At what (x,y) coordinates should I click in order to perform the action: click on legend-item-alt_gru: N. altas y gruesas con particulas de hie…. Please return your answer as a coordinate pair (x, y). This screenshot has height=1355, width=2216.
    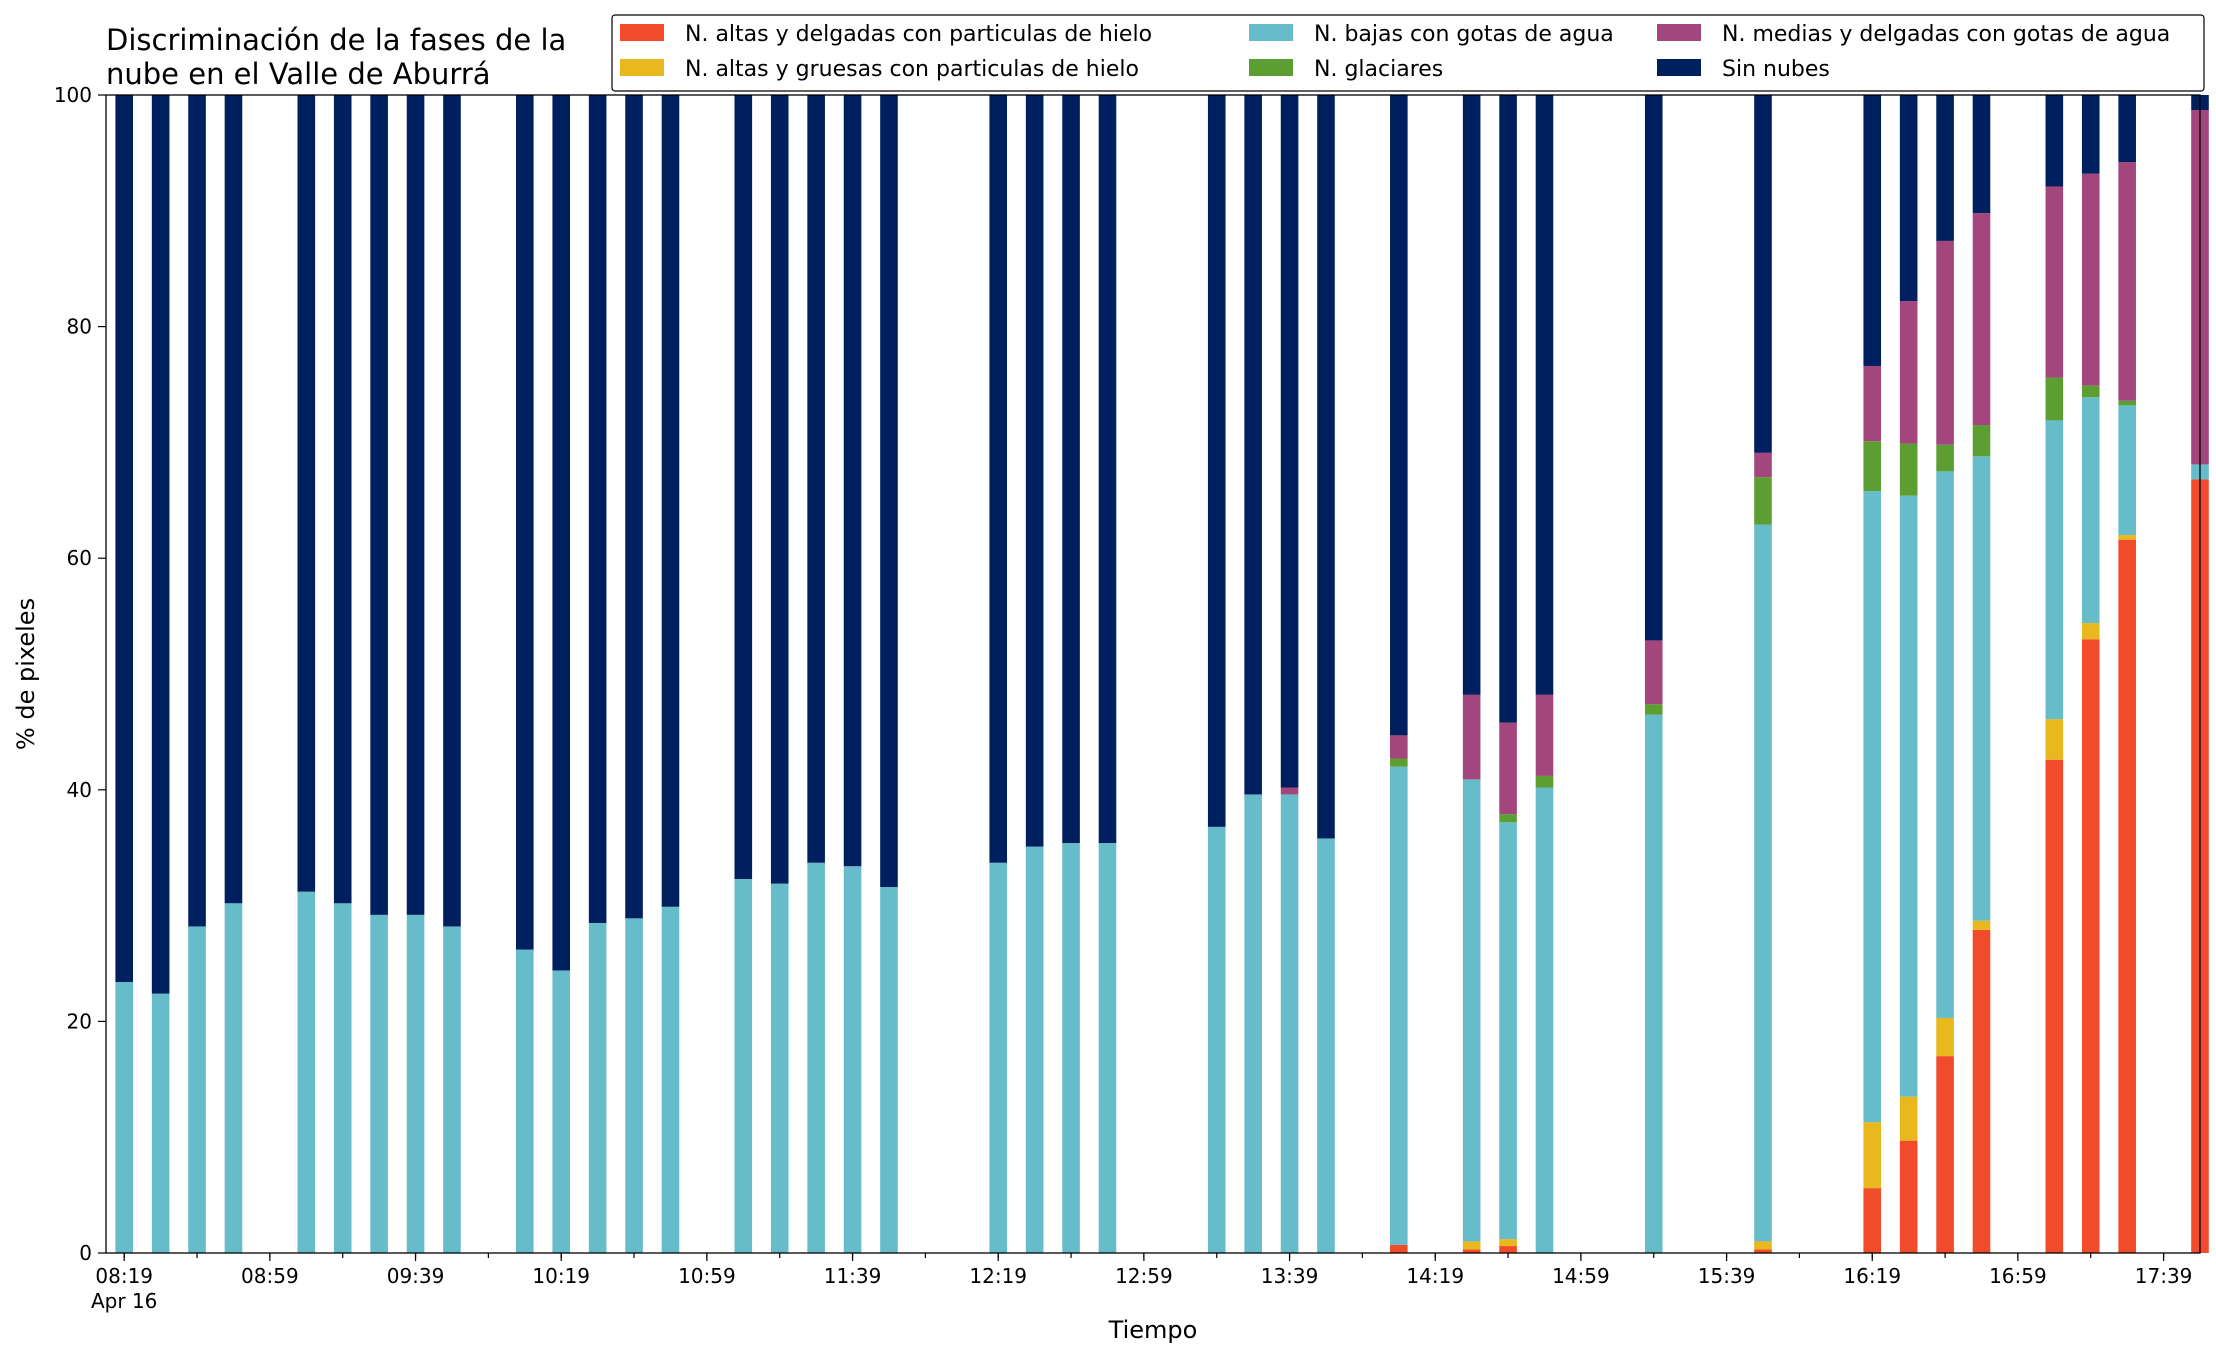
    Looking at the image, I should click on (879, 69).